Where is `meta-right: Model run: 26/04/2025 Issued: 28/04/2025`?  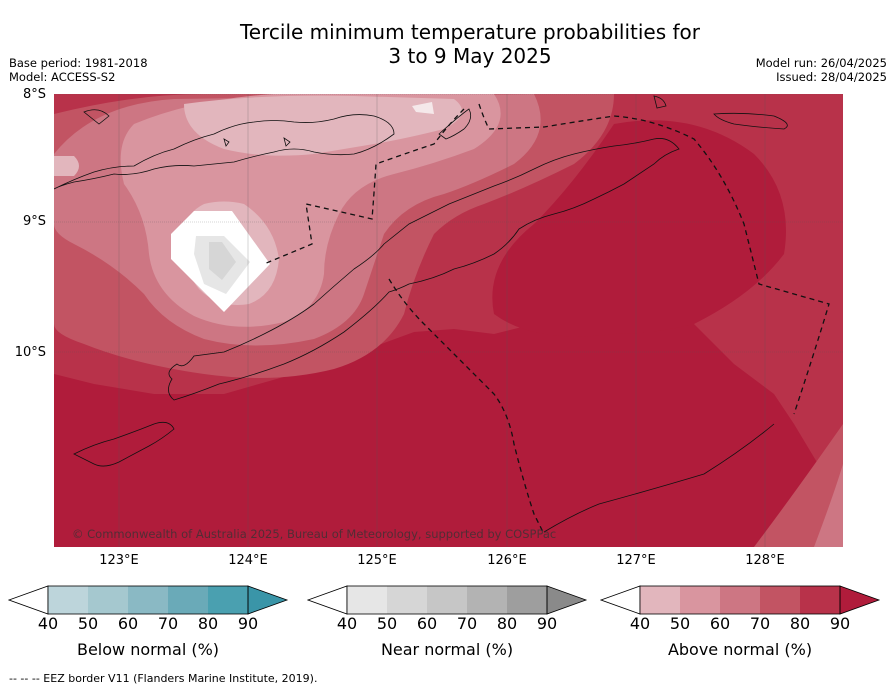 meta-right: Model run: 26/04/2025 Issued: 28/04/2025 is located at coordinates (821, 70).